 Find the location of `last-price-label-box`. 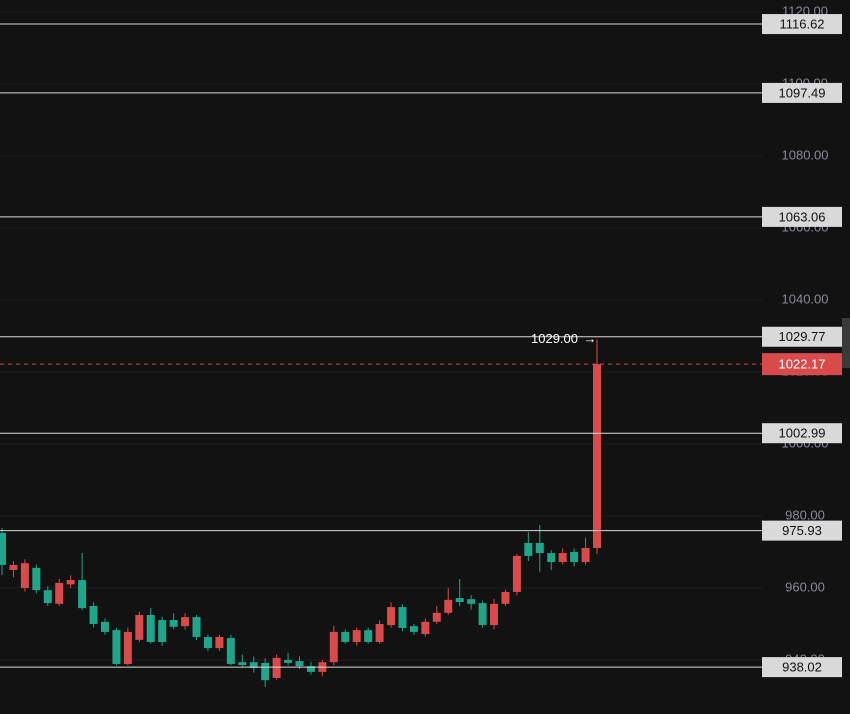

last-price-label-box is located at coordinates (802, 364).